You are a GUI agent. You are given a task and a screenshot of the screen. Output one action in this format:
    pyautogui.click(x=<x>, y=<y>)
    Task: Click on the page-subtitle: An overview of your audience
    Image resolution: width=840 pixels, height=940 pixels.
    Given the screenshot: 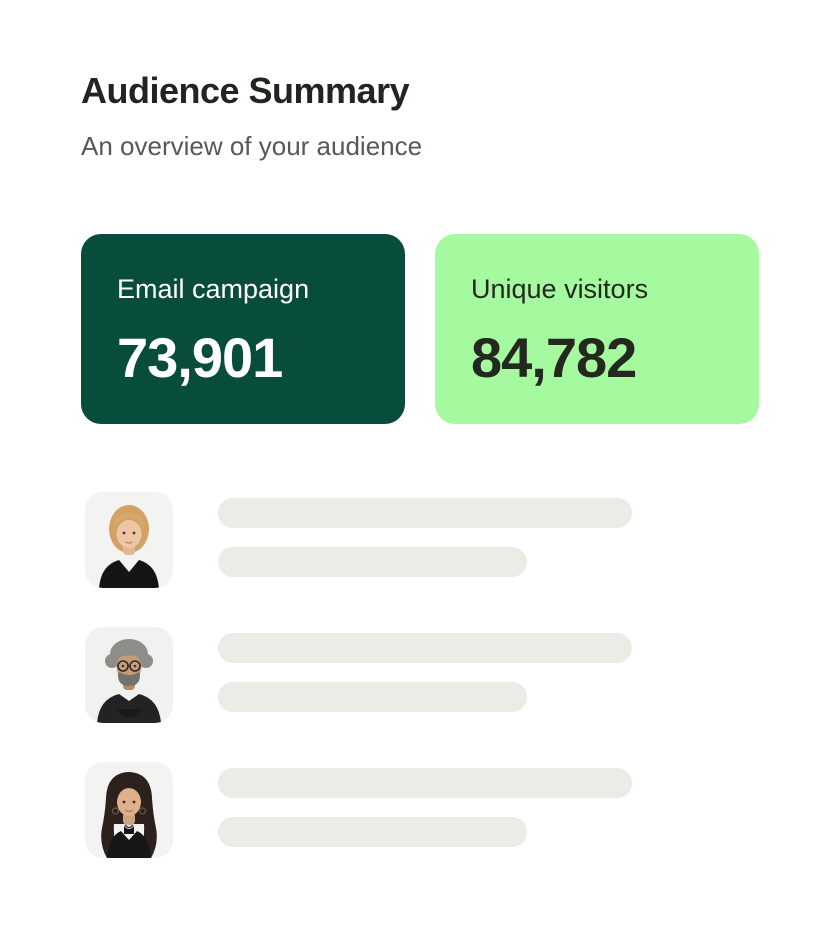 What is the action you would take?
    pyautogui.click(x=252, y=146)
    